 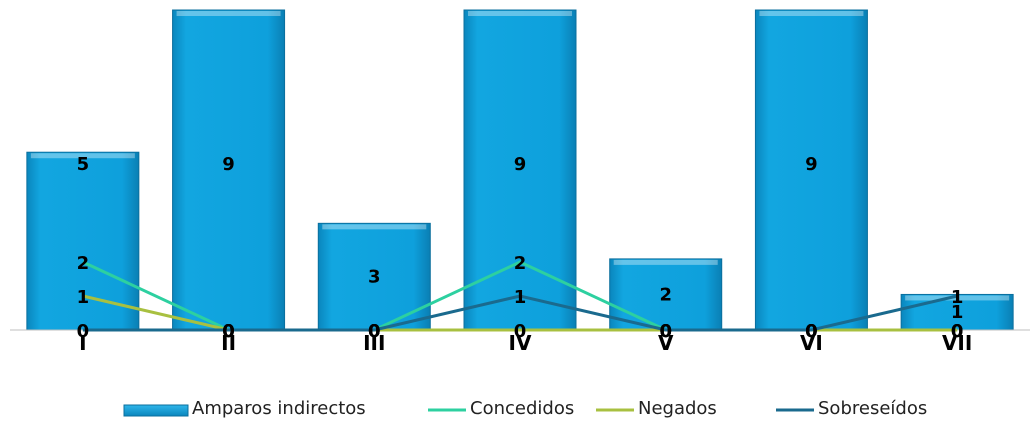 What do you see at coordinates (665, 294) in the screenshot?
I see `bar-value-label: 2` at bounding box center [665, 294].